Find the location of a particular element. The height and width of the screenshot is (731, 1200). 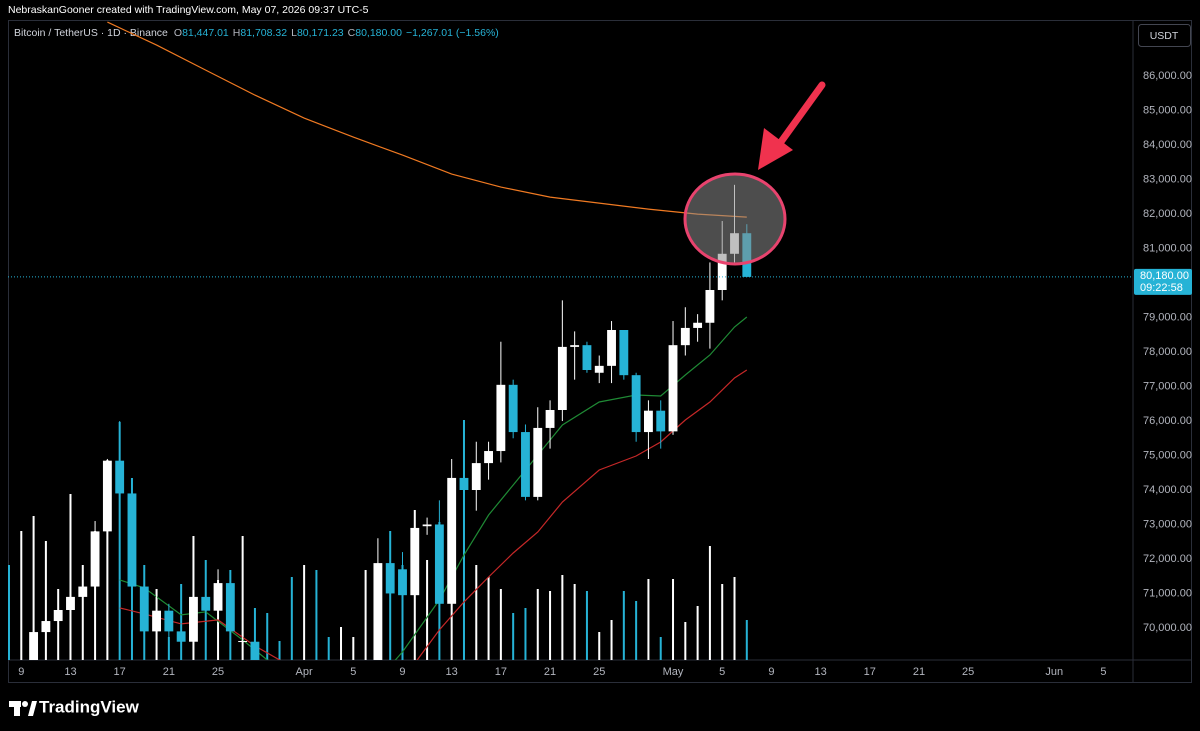

y-tick-label: 79,000.00 is located at coordinates (1167, 317).